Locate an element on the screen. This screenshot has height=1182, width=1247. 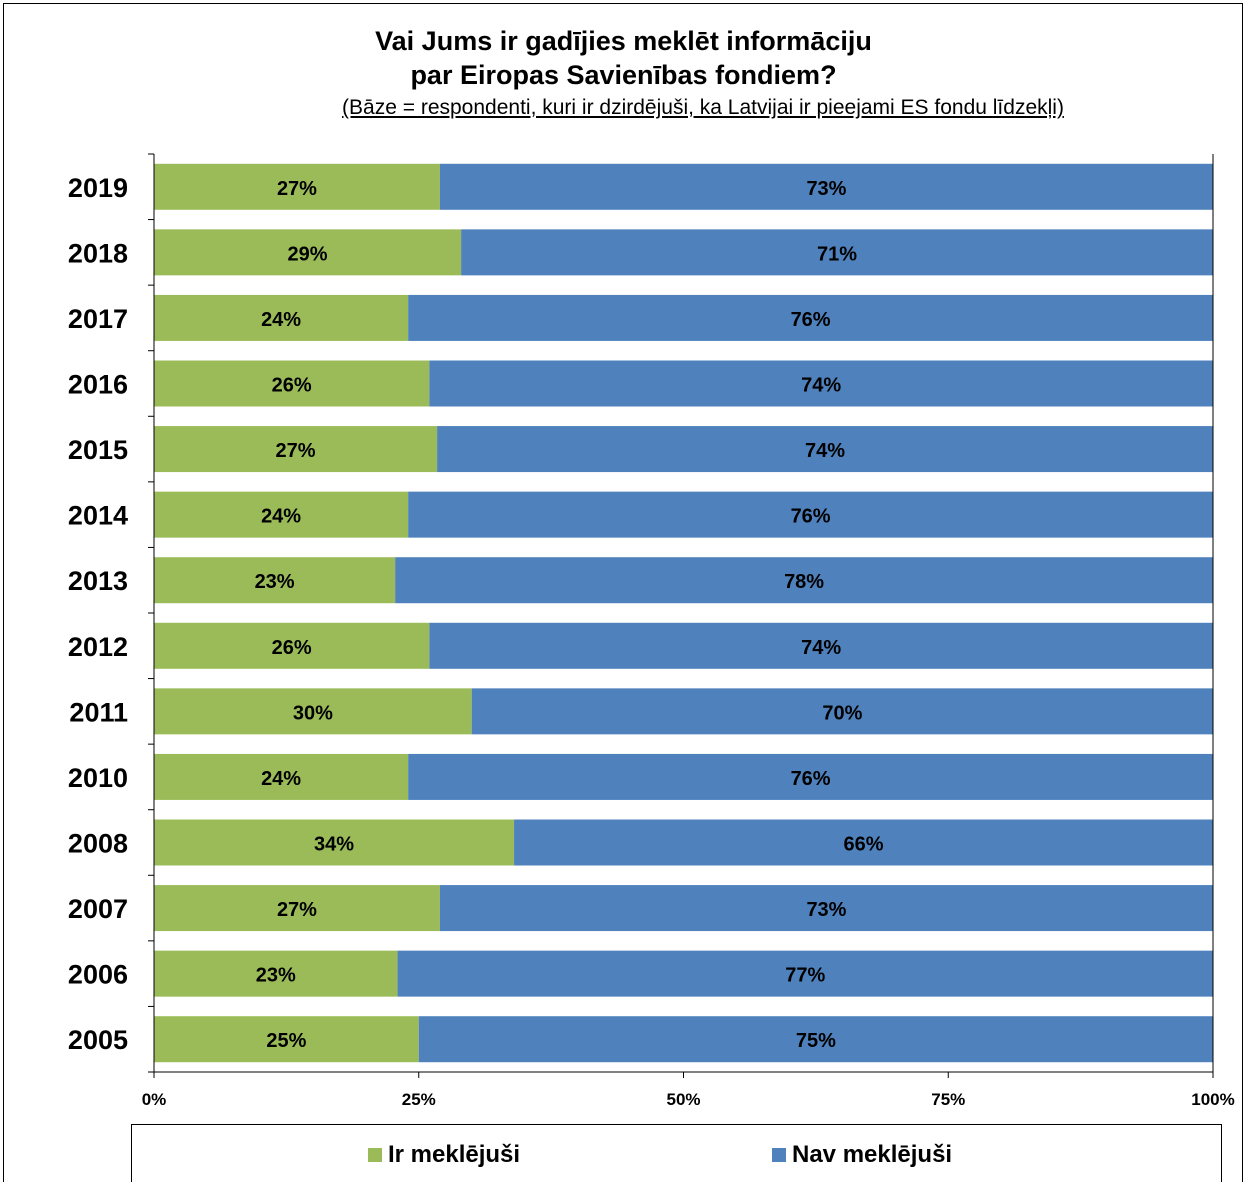
data-label-nav-meklejusi-2010: 76% is located at coordinates (811, 779).